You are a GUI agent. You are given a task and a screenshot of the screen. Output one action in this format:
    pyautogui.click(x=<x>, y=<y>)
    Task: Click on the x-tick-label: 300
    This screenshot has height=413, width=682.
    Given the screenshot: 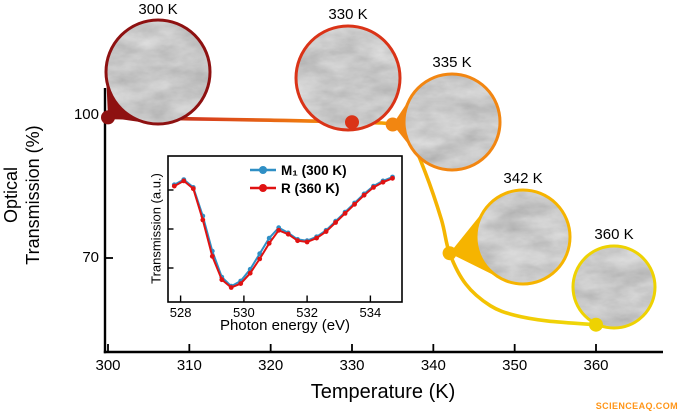 What is the action you would take?
    pyautogui.click(x=108, y=365)
    